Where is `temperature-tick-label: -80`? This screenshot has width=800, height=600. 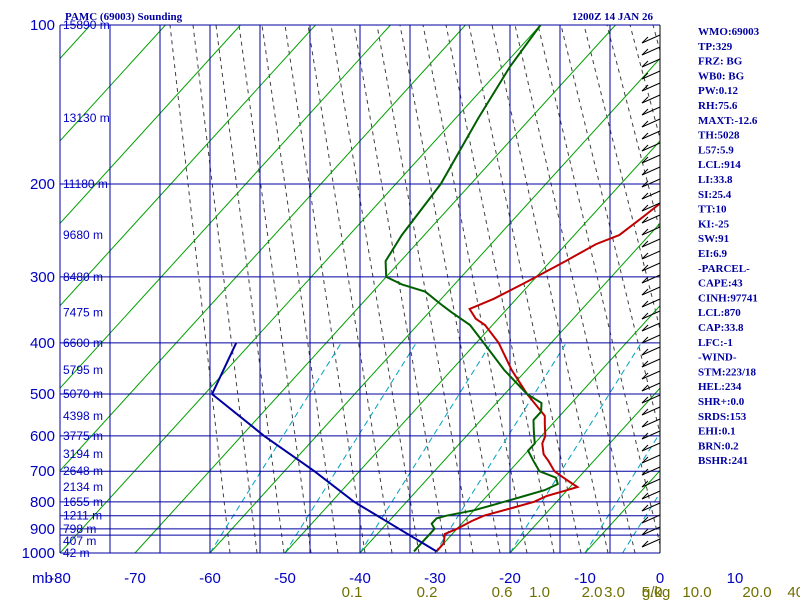 temperature-tick-label: -80 is located at coordinates (60, 578).